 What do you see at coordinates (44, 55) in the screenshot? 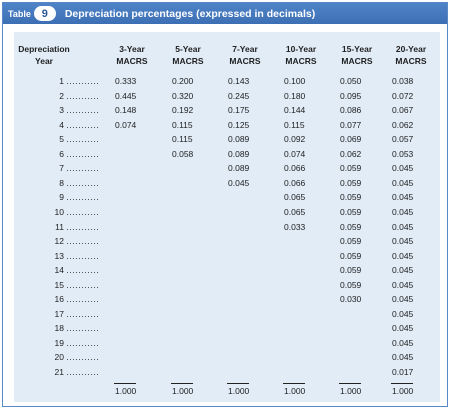
I see `header-depreciation-year: Depreciation Year` at bounding box center [44, 55].